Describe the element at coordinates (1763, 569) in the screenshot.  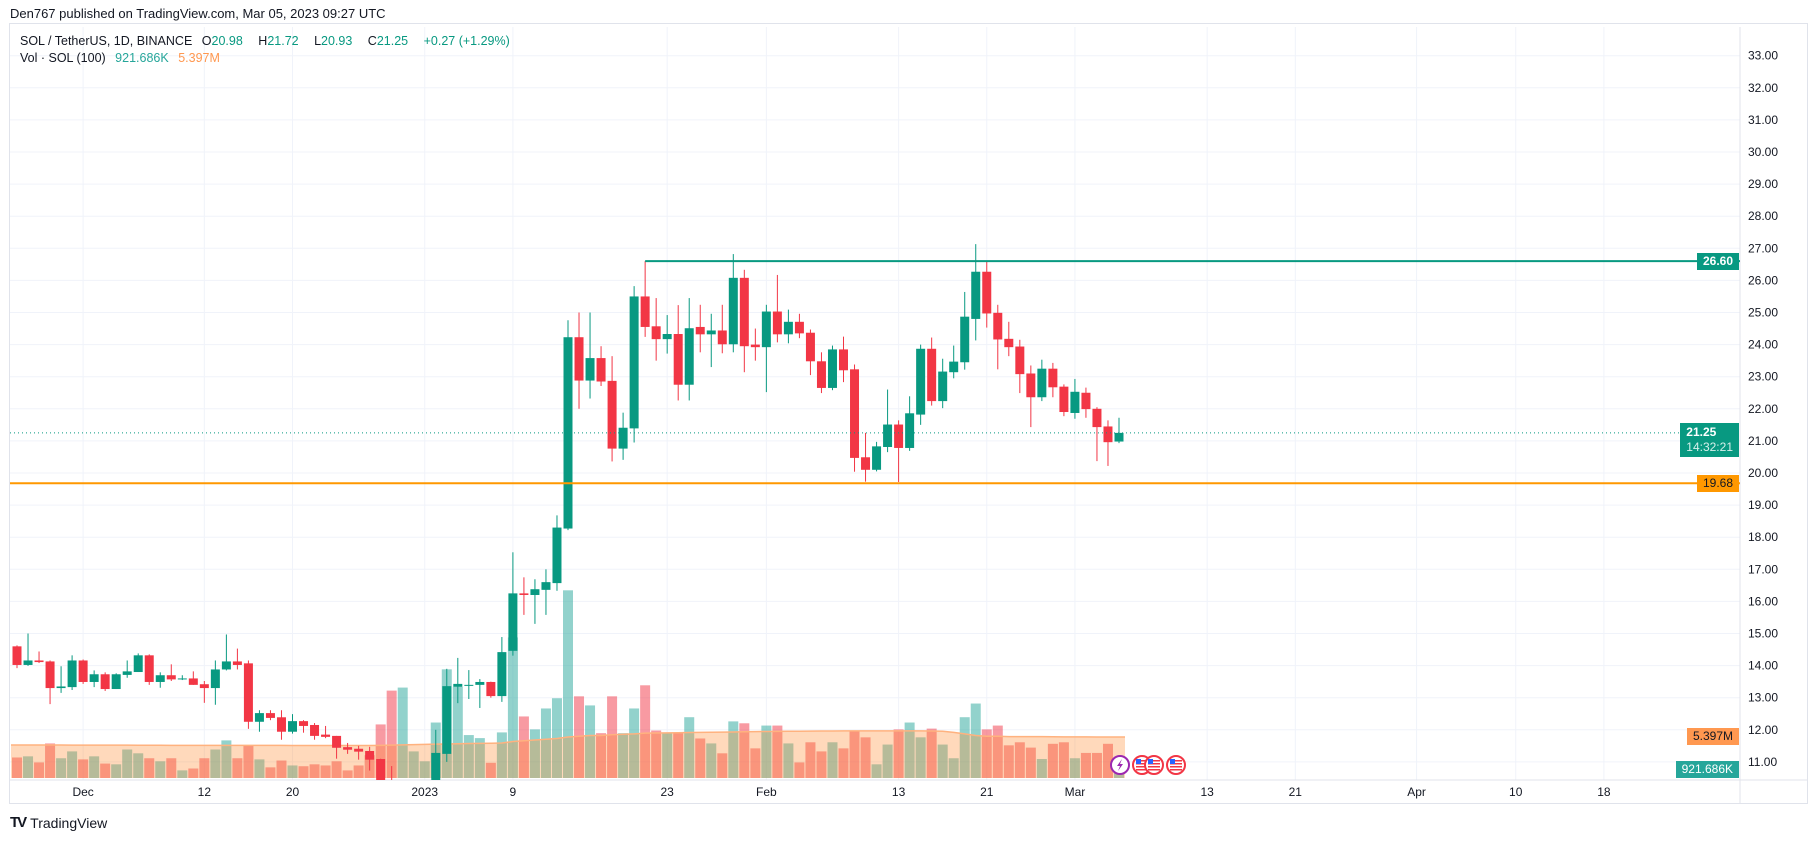
I see `price-tick-label: 17.00` at that location.